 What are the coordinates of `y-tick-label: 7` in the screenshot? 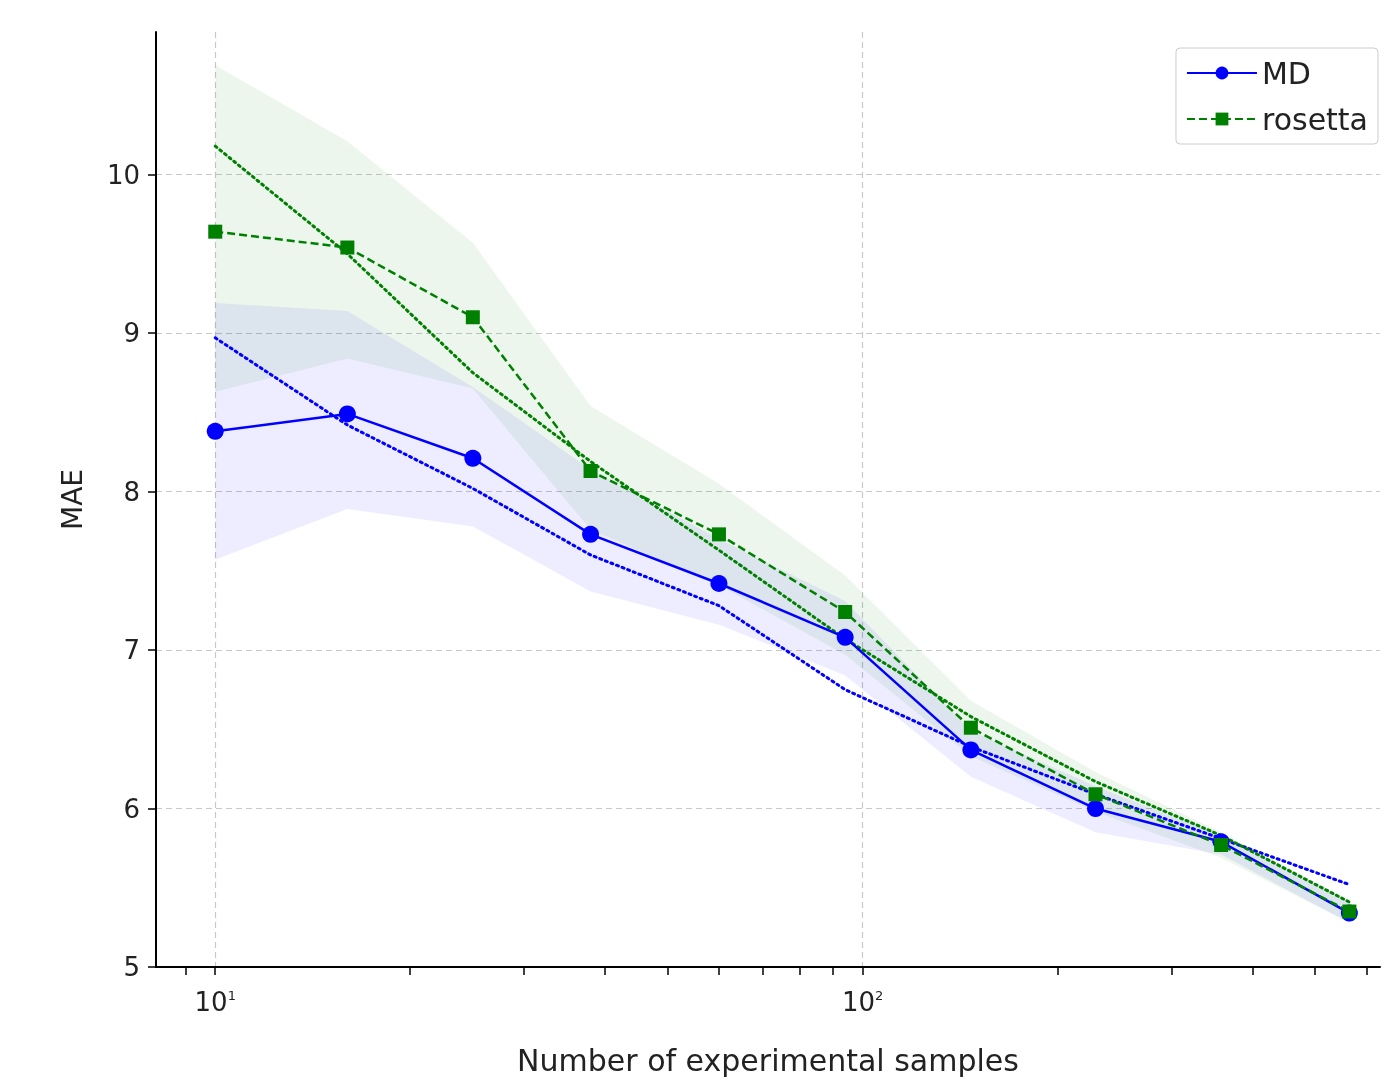 It's located at (131, 650).